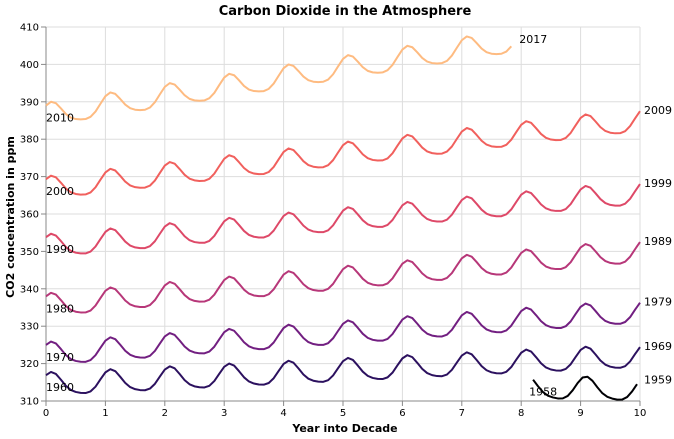  I want to click on y-tick-label: 340, so click(29, 289).